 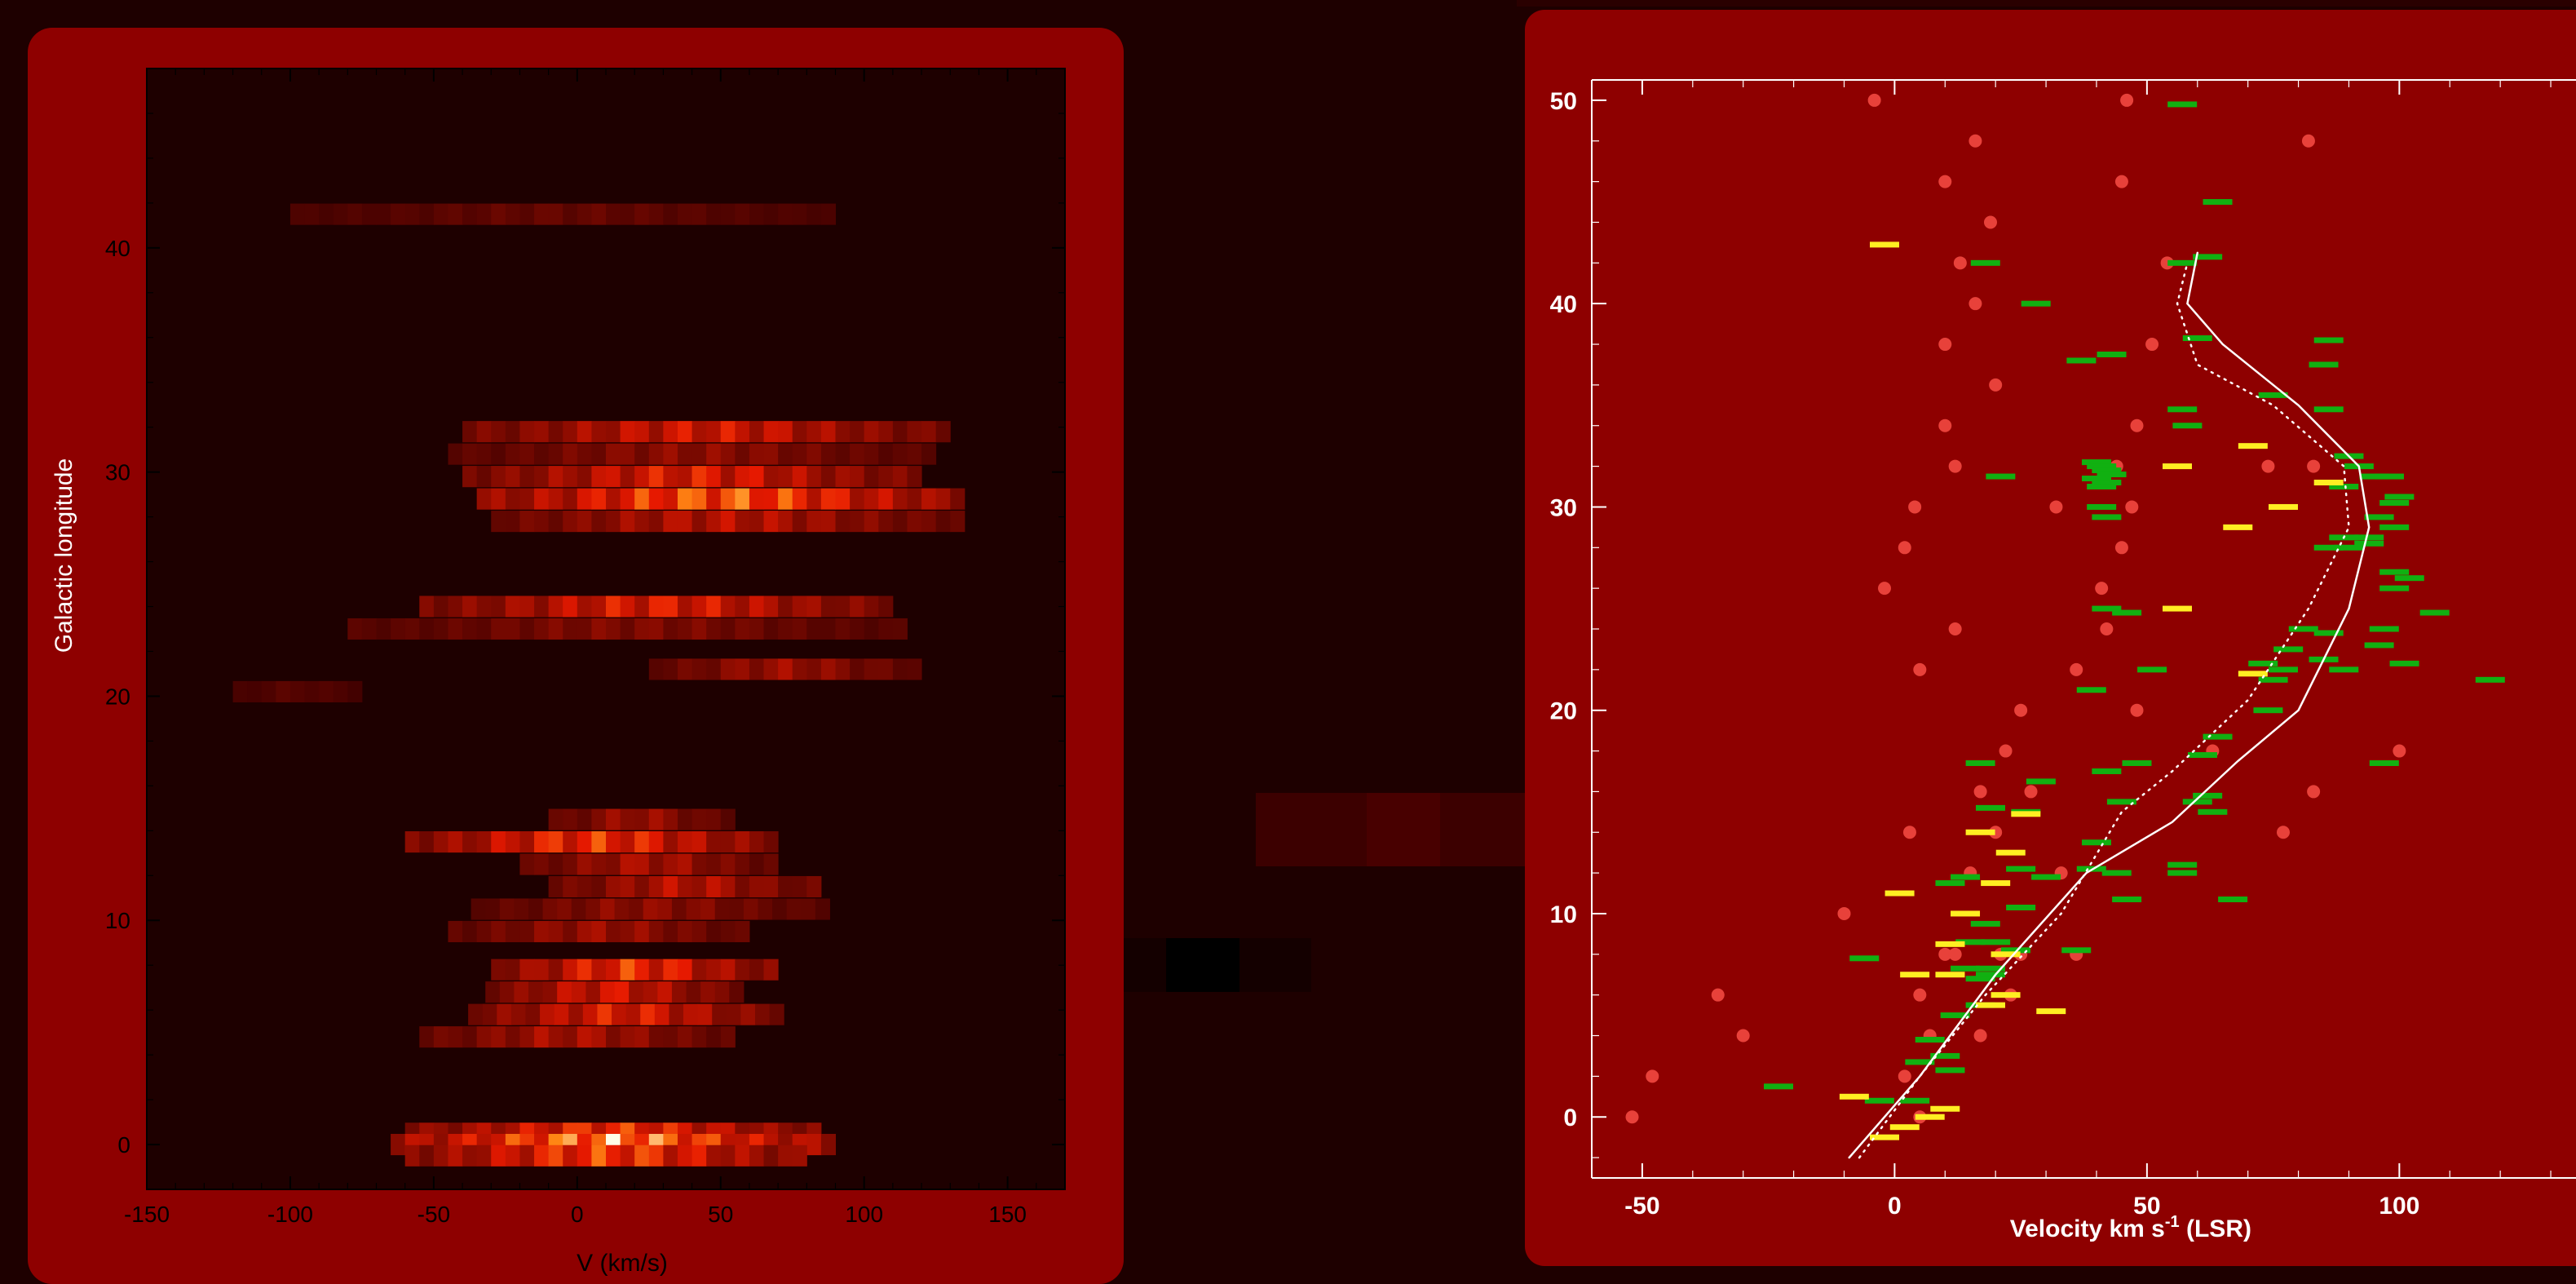 What do you see at coordinates (2006, 995) in the screenshot?
I see `yellow-dash` at bounding box center [2006, 995].